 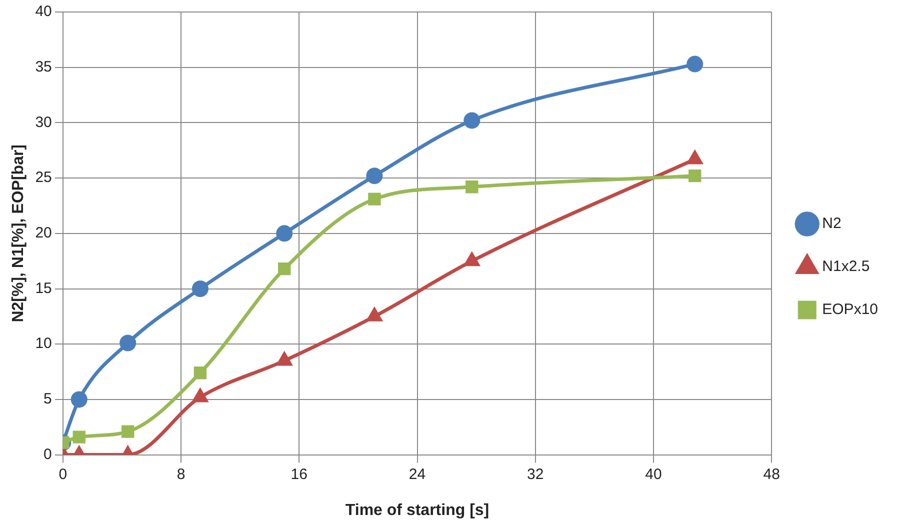 What do you see at coordinates (299, 474) in the screenshot?
I see `x-tick-label: 16` at bounding box center [299, 474].